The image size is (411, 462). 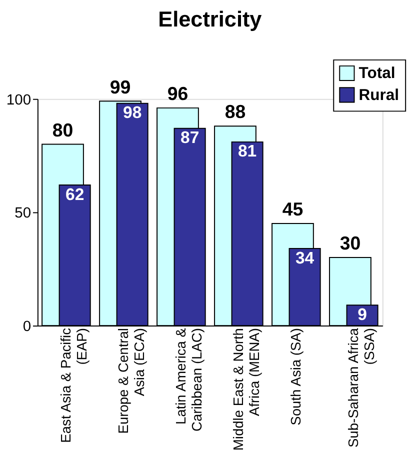 I want to click on data-label: 99, so click(x=120, y=87).